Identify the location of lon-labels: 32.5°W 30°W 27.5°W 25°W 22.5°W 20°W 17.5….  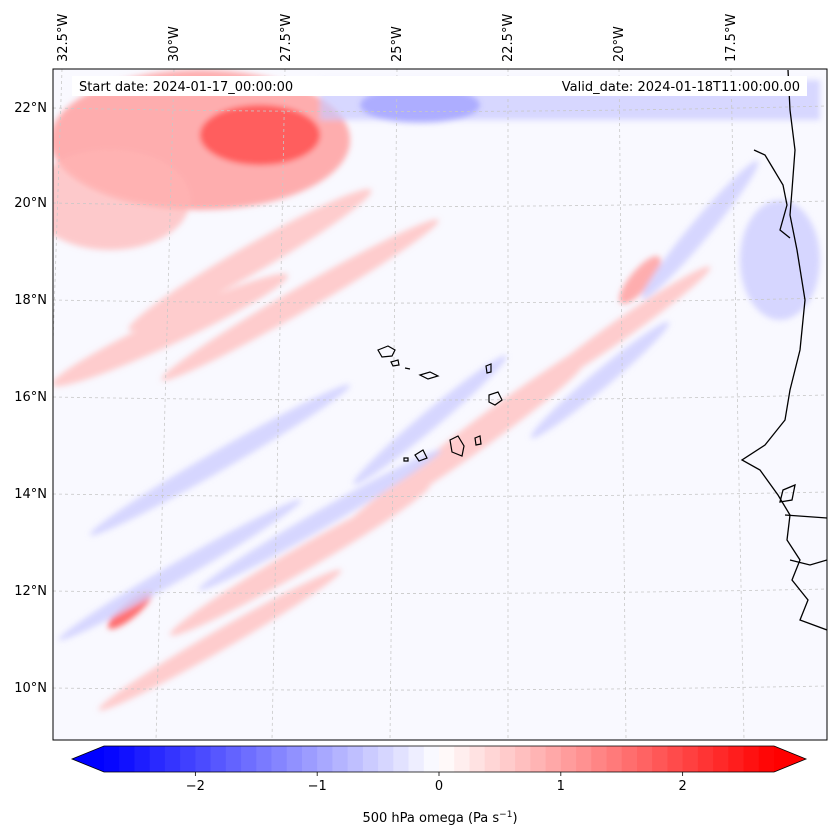
(397, 38).